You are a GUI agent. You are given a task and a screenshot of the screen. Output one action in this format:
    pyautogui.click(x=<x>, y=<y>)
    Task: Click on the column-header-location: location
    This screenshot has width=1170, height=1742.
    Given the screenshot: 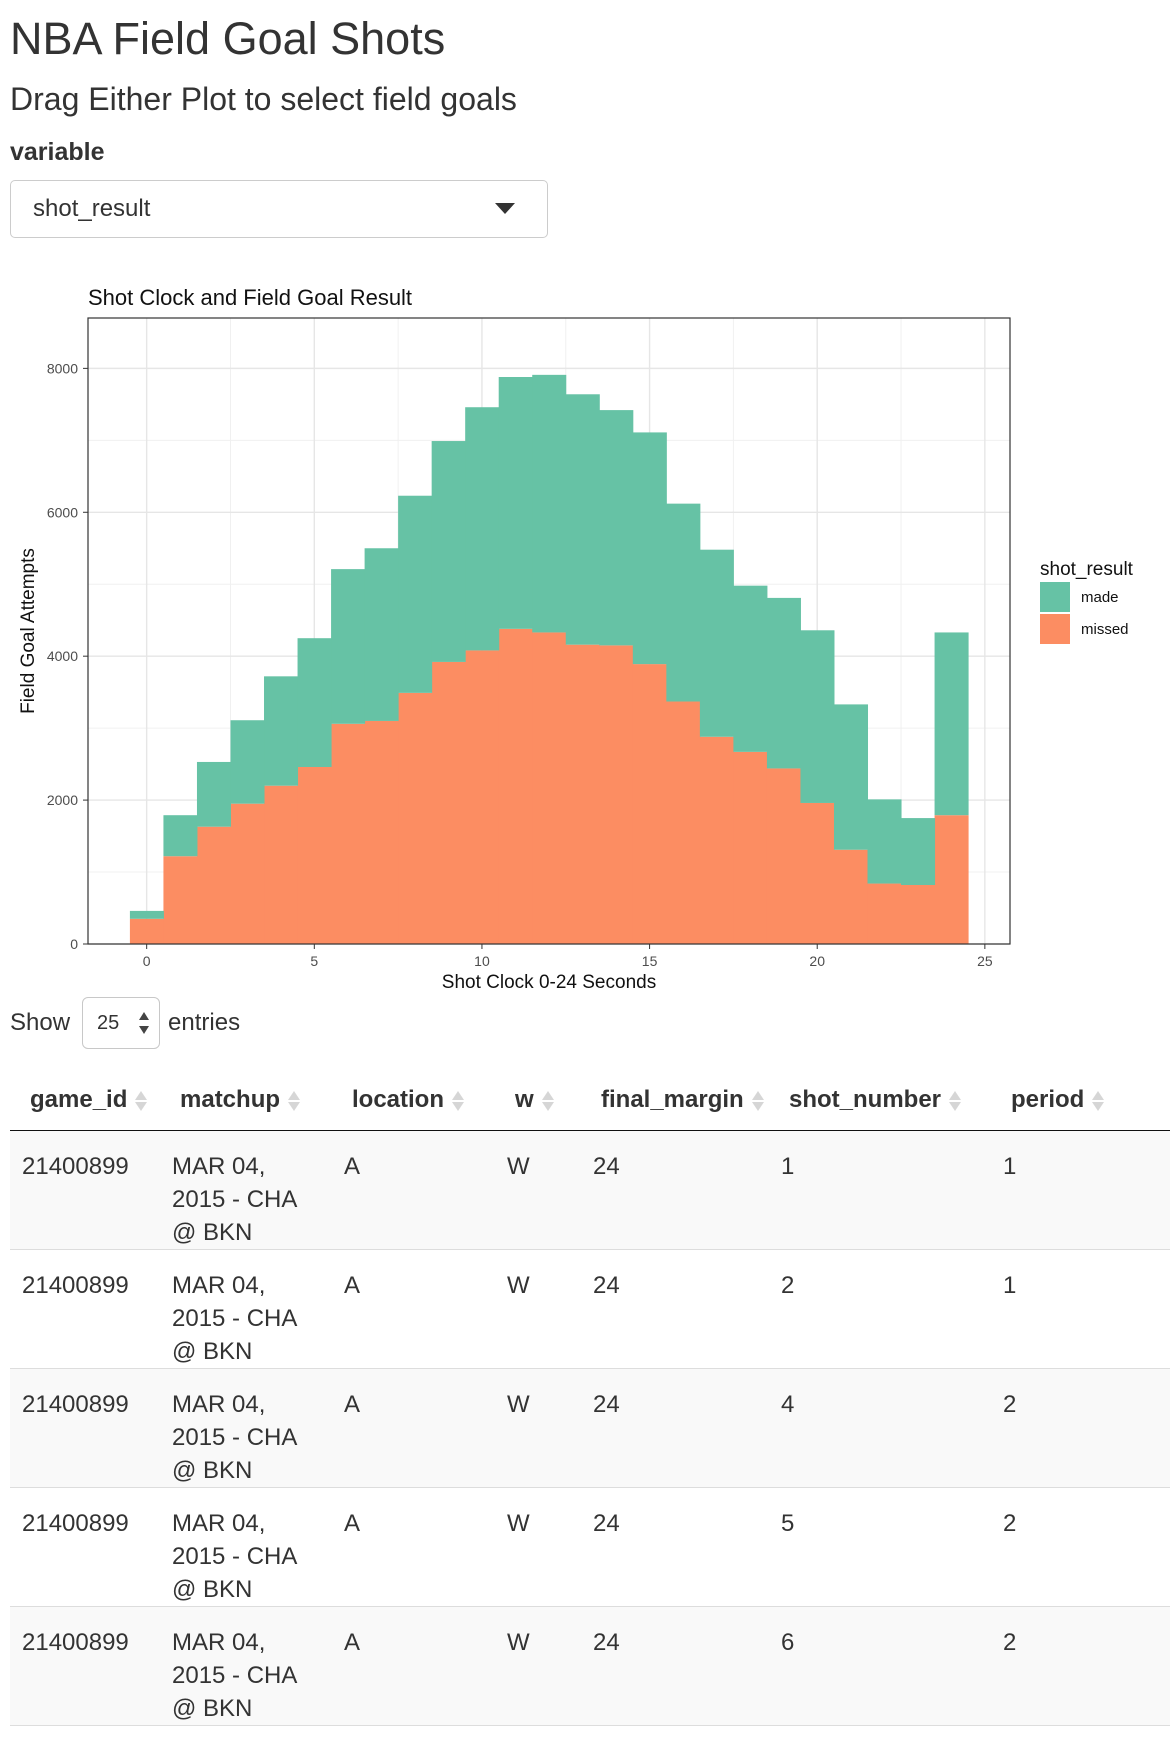 What is the action you would take?
    pyautogui.click(x=413, y=1100)
    